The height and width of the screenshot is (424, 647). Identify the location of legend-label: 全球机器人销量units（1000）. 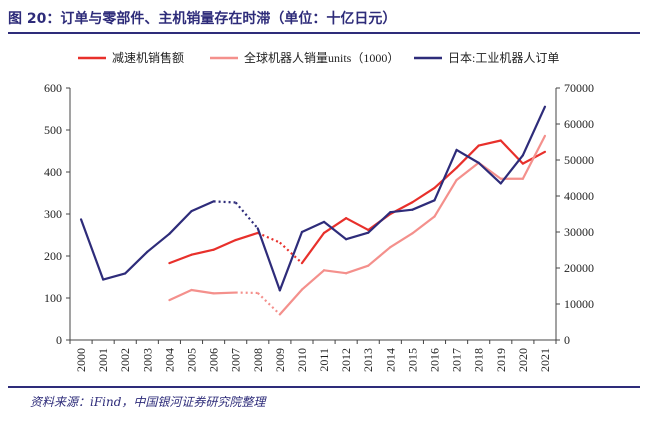
(321, 57).